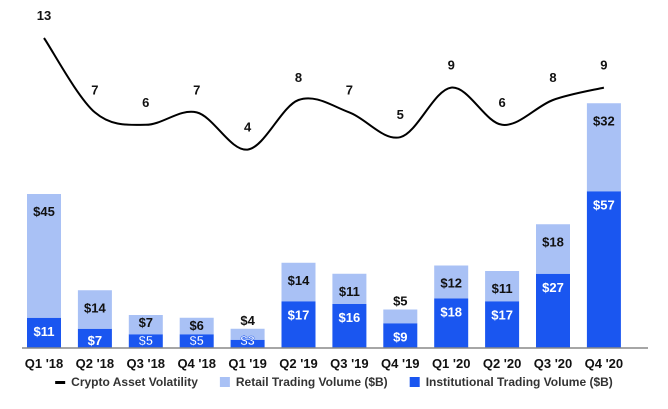 The width and height of the screenshot is (668, 409). I want to click on x-tick-label: Q1 '20, so click(451, 363).